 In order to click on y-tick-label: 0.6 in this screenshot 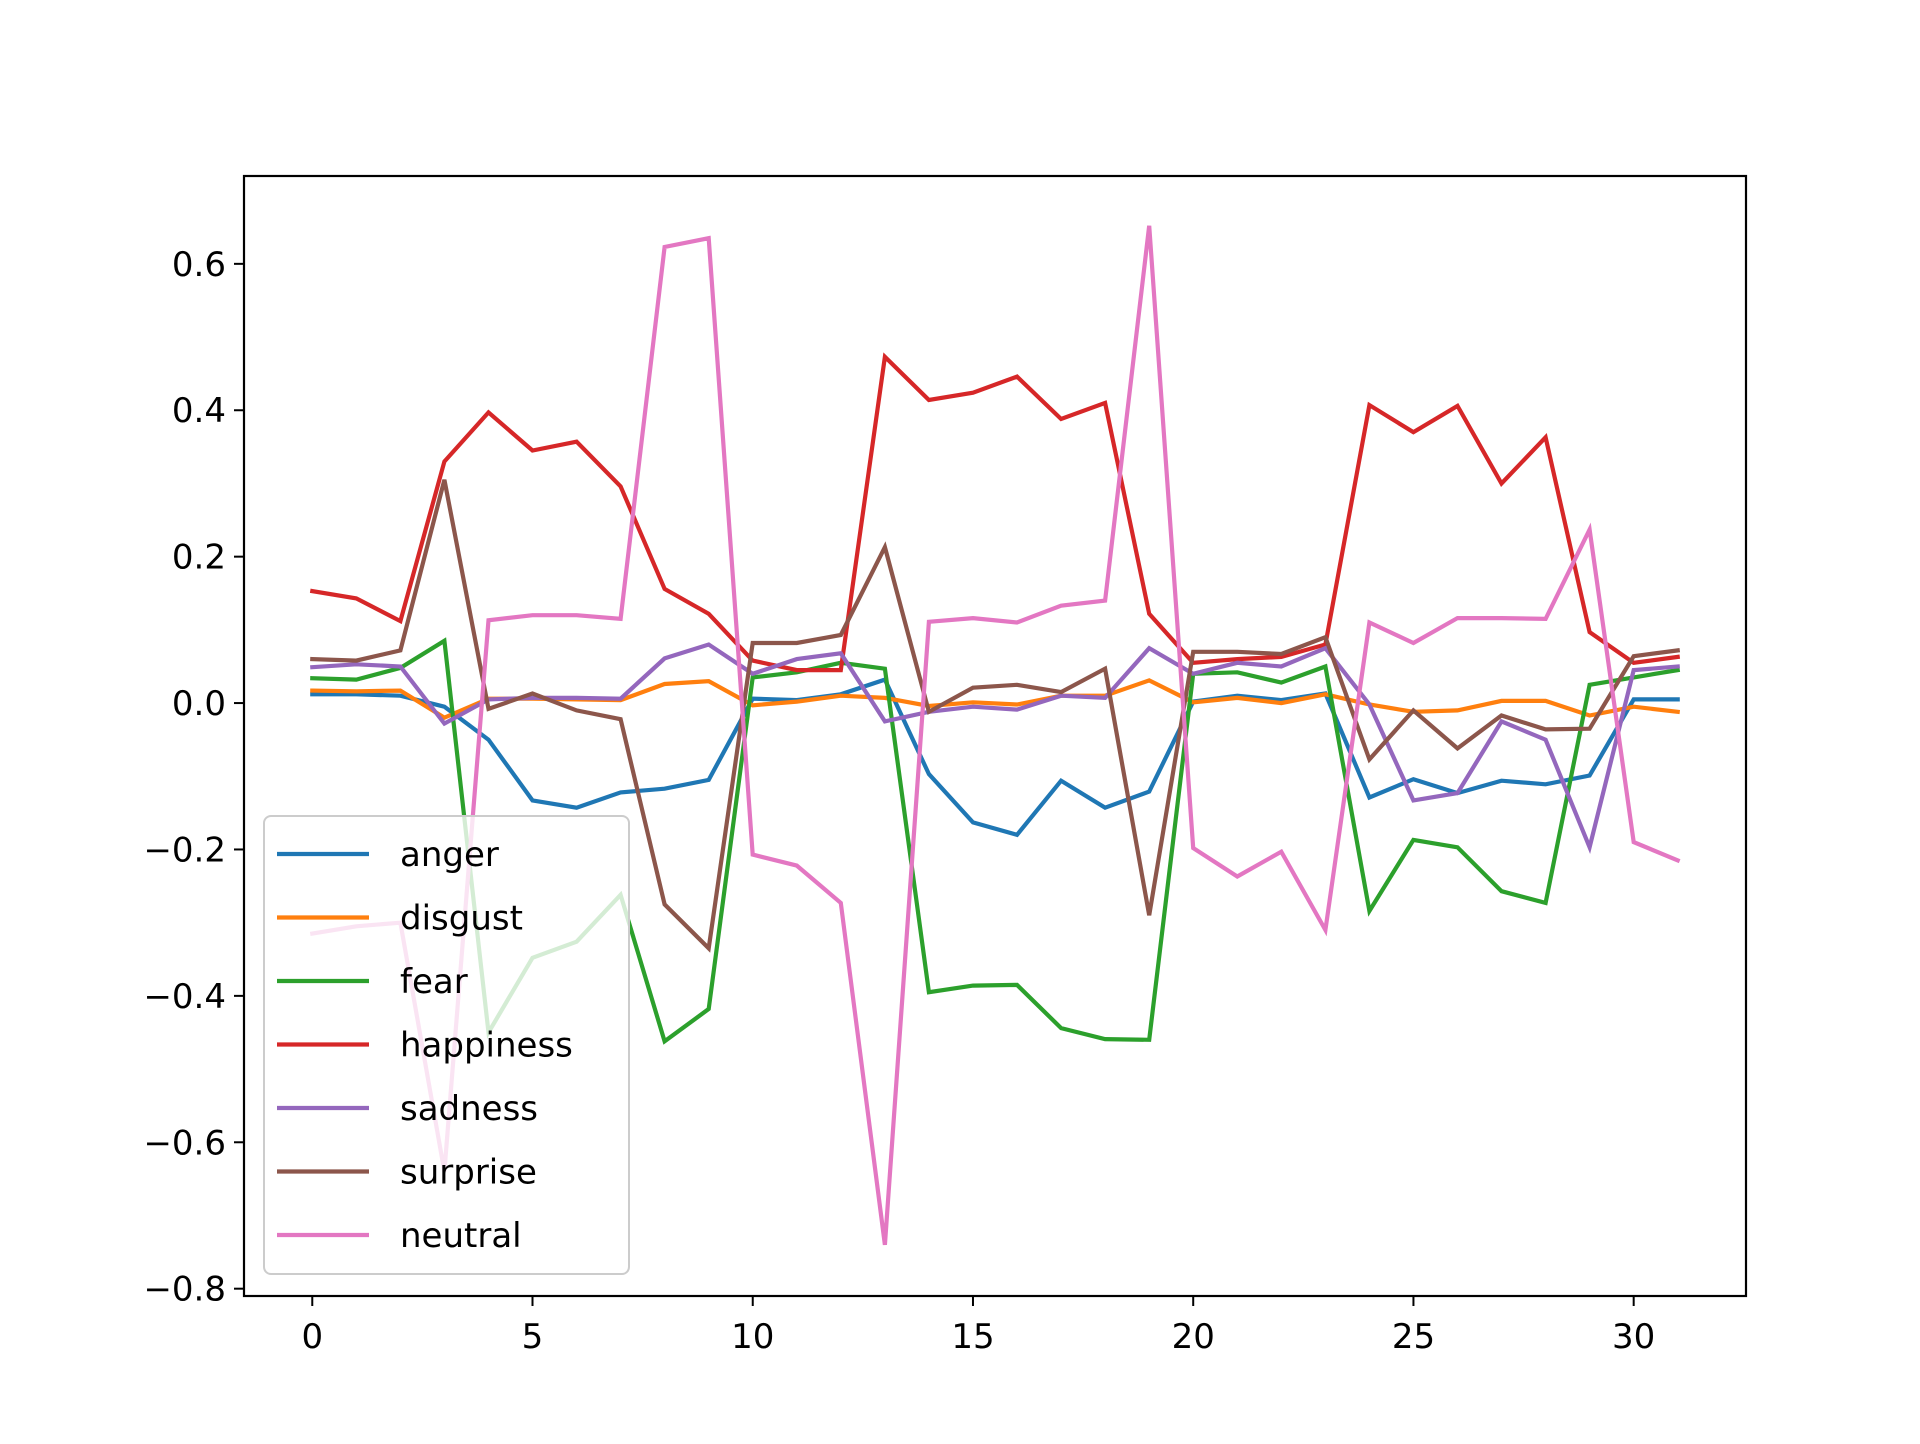, I will do `click(199, 265)`.